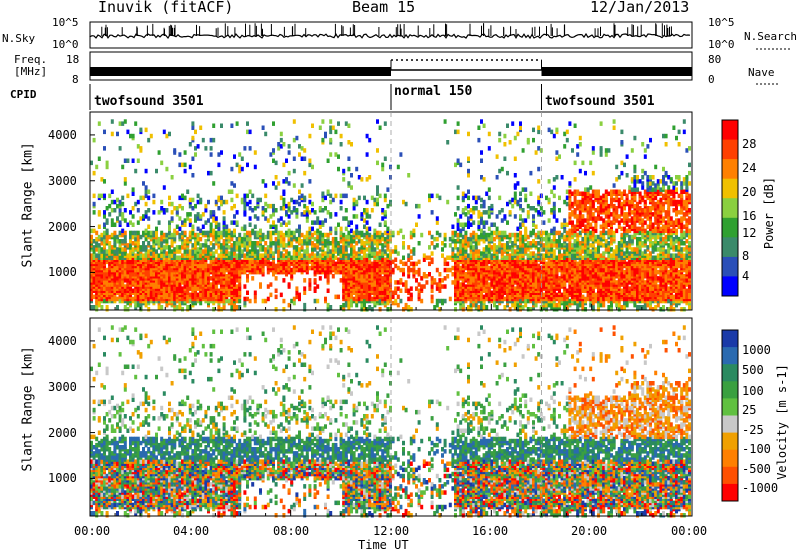 The image size is (800, 554). Describe the element at coordinates (756, 350) in the screenshot. I see `velocity-cb-tick-1000: 1000` at that location.